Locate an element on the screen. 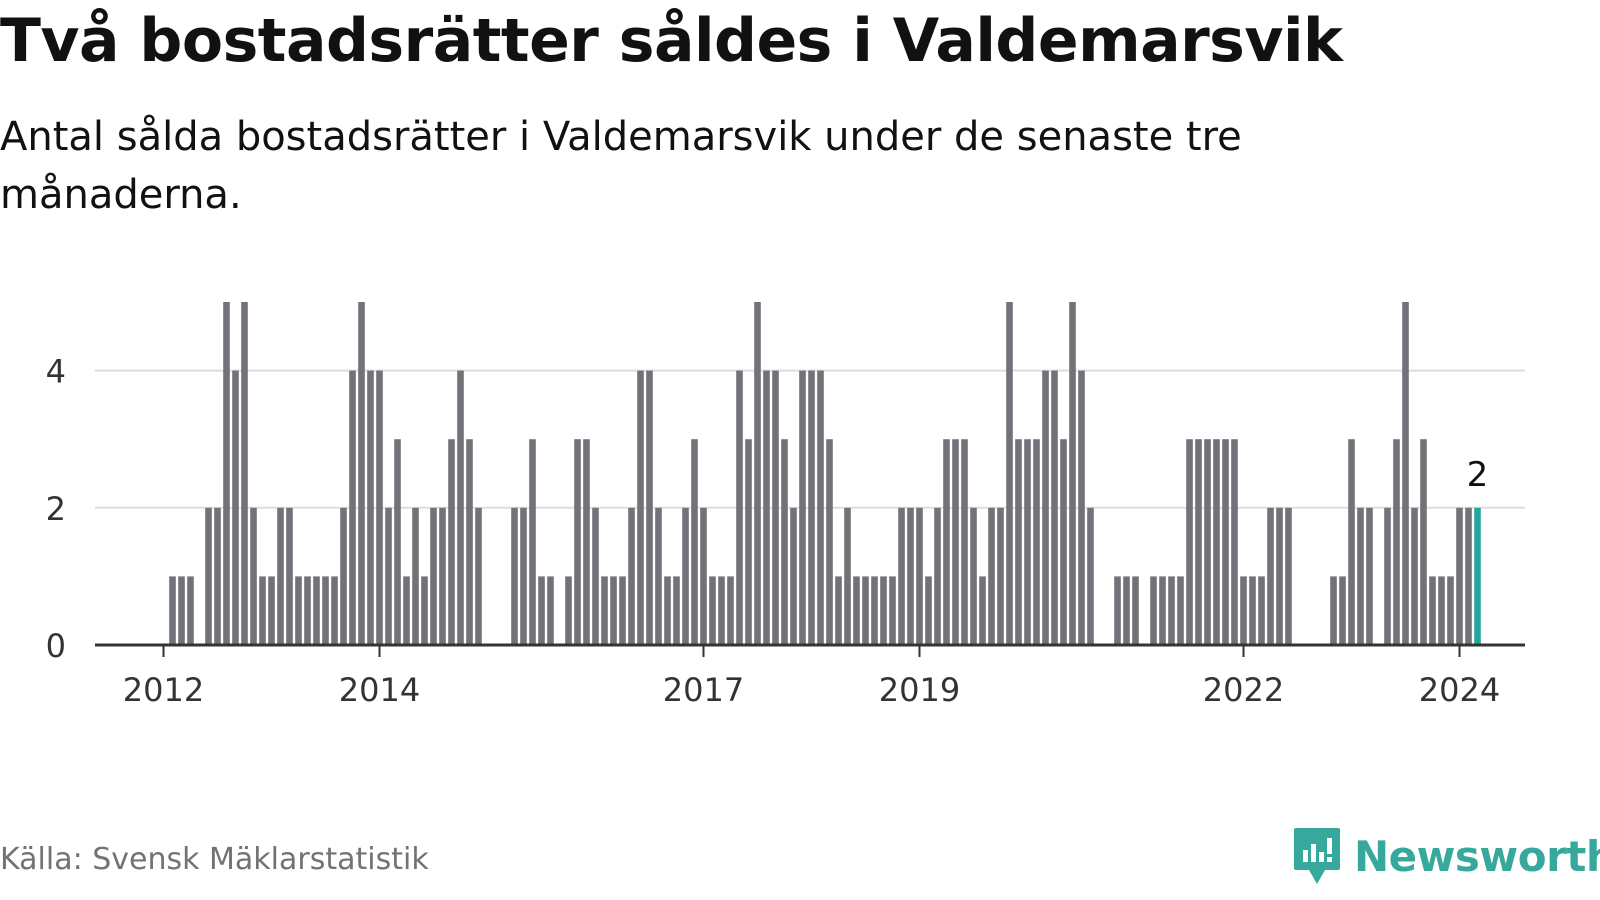 The height and width of the screenshot is (900, 1600). brand-logo: Newsworthy is located at coordinates (1446, 856).